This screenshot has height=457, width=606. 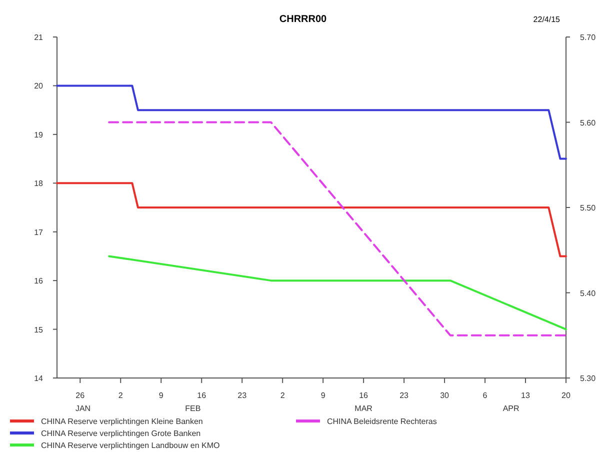 I want to click on legend-label: CHINA Reserve verplichtingen Grote Banken, so click(x=121, y=433).